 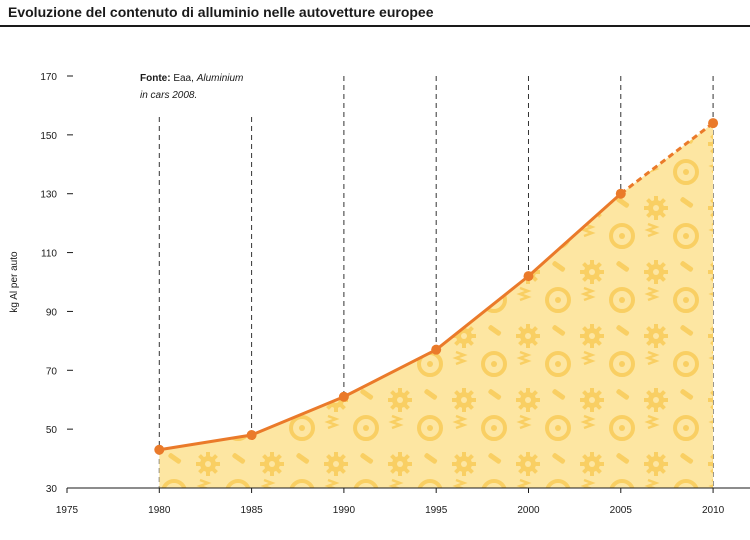 What do you see at coordinates (436, 510) in the screenshot?
I see `x-tick-label-1995: 1995` at bounding box center [436, 510].